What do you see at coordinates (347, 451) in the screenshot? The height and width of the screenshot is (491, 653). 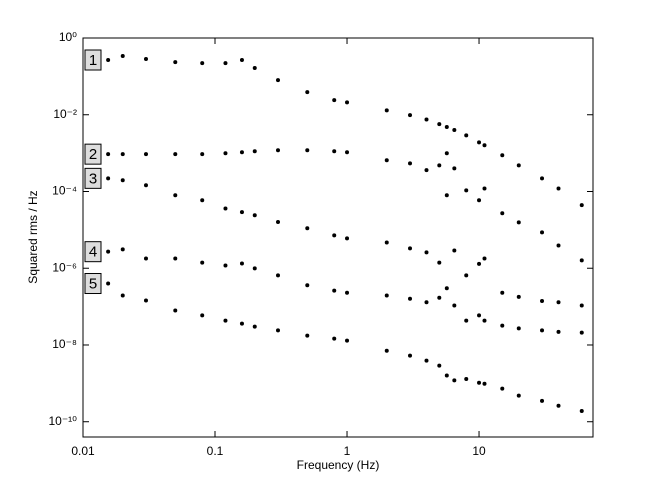 I see `x-tick-label: 1` at bounding box center [347, 451].